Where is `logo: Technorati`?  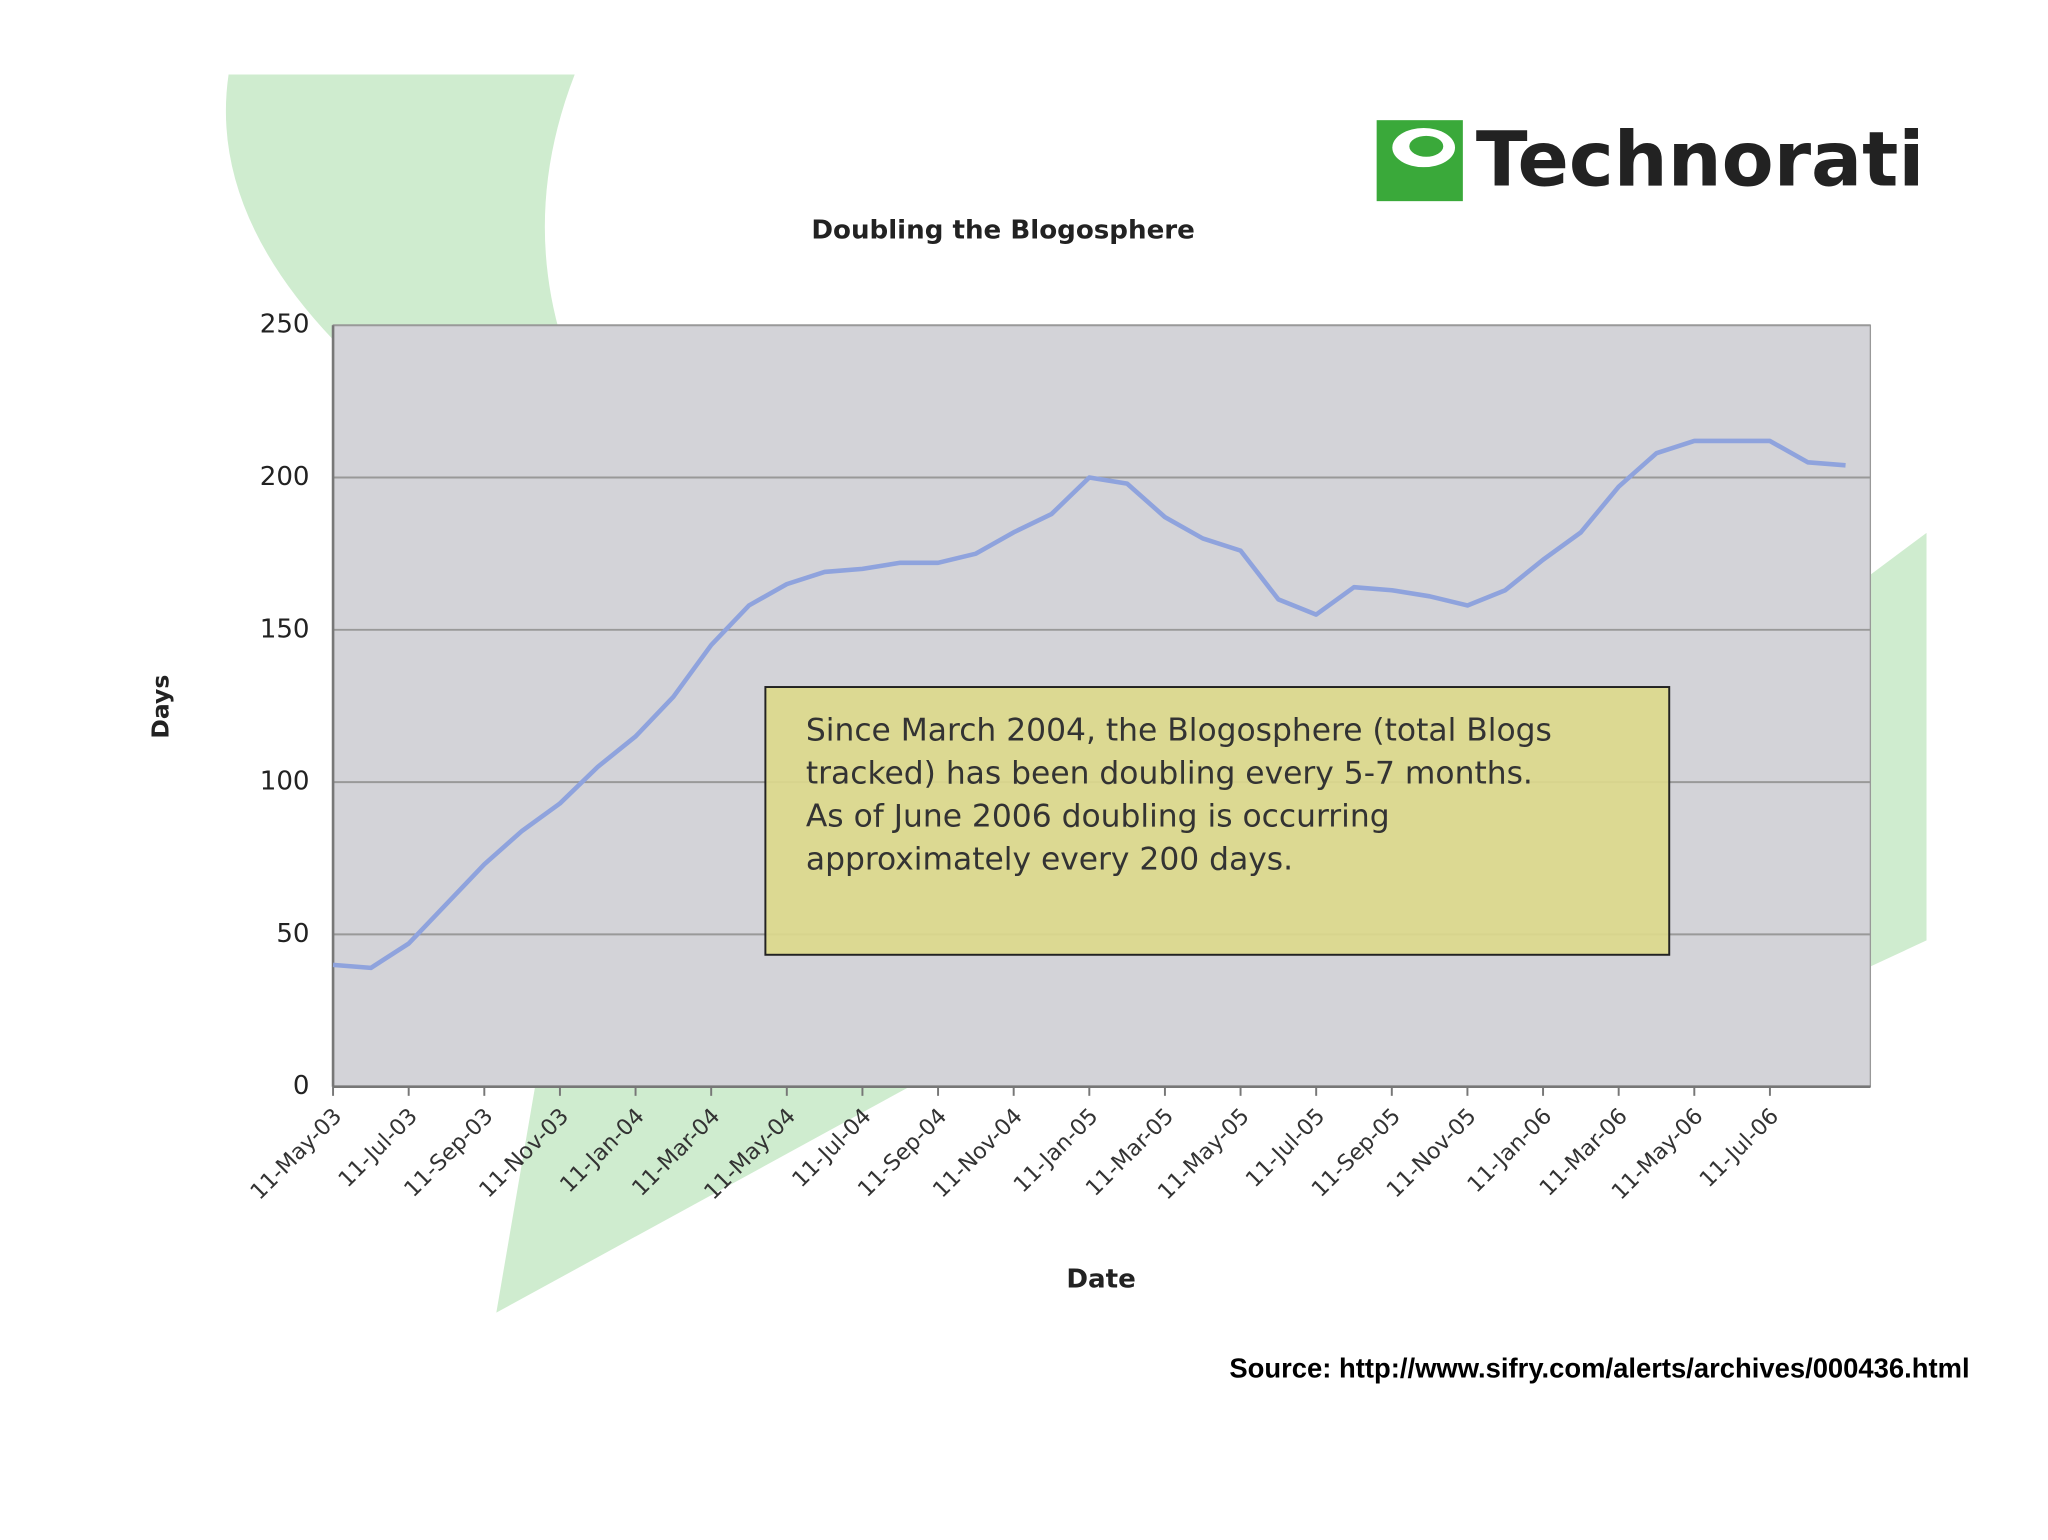 logo: Technorati is located at coordinates (1650, 160).